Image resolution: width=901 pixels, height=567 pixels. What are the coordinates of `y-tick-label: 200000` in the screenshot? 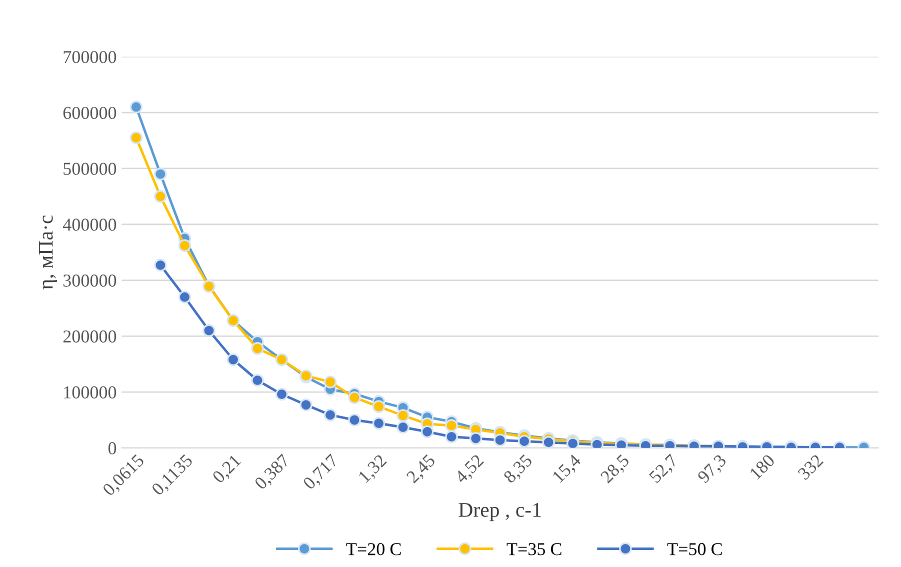 It's located at (89, 336).